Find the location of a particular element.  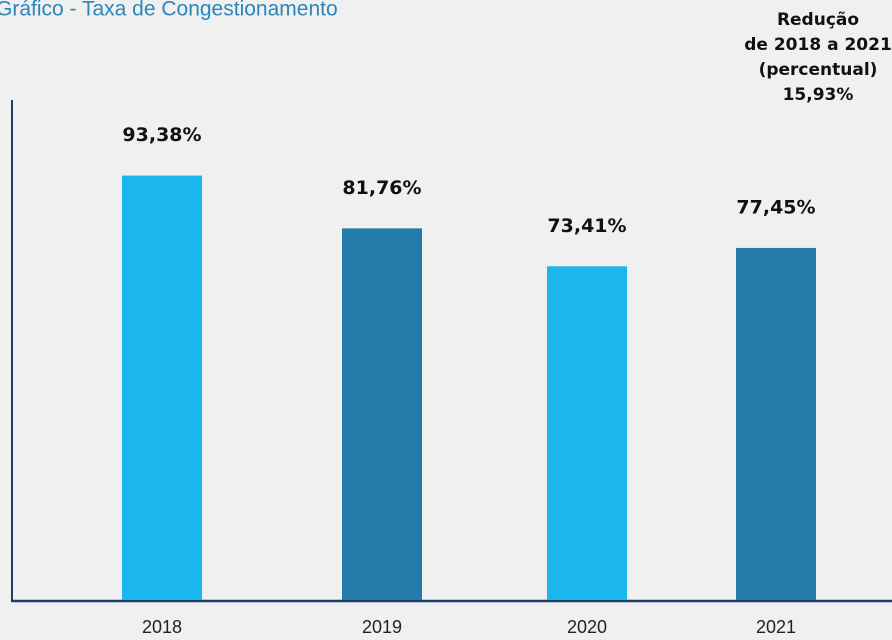

annotation: de 2018 a 2021 is located at coordinates (818, 45).